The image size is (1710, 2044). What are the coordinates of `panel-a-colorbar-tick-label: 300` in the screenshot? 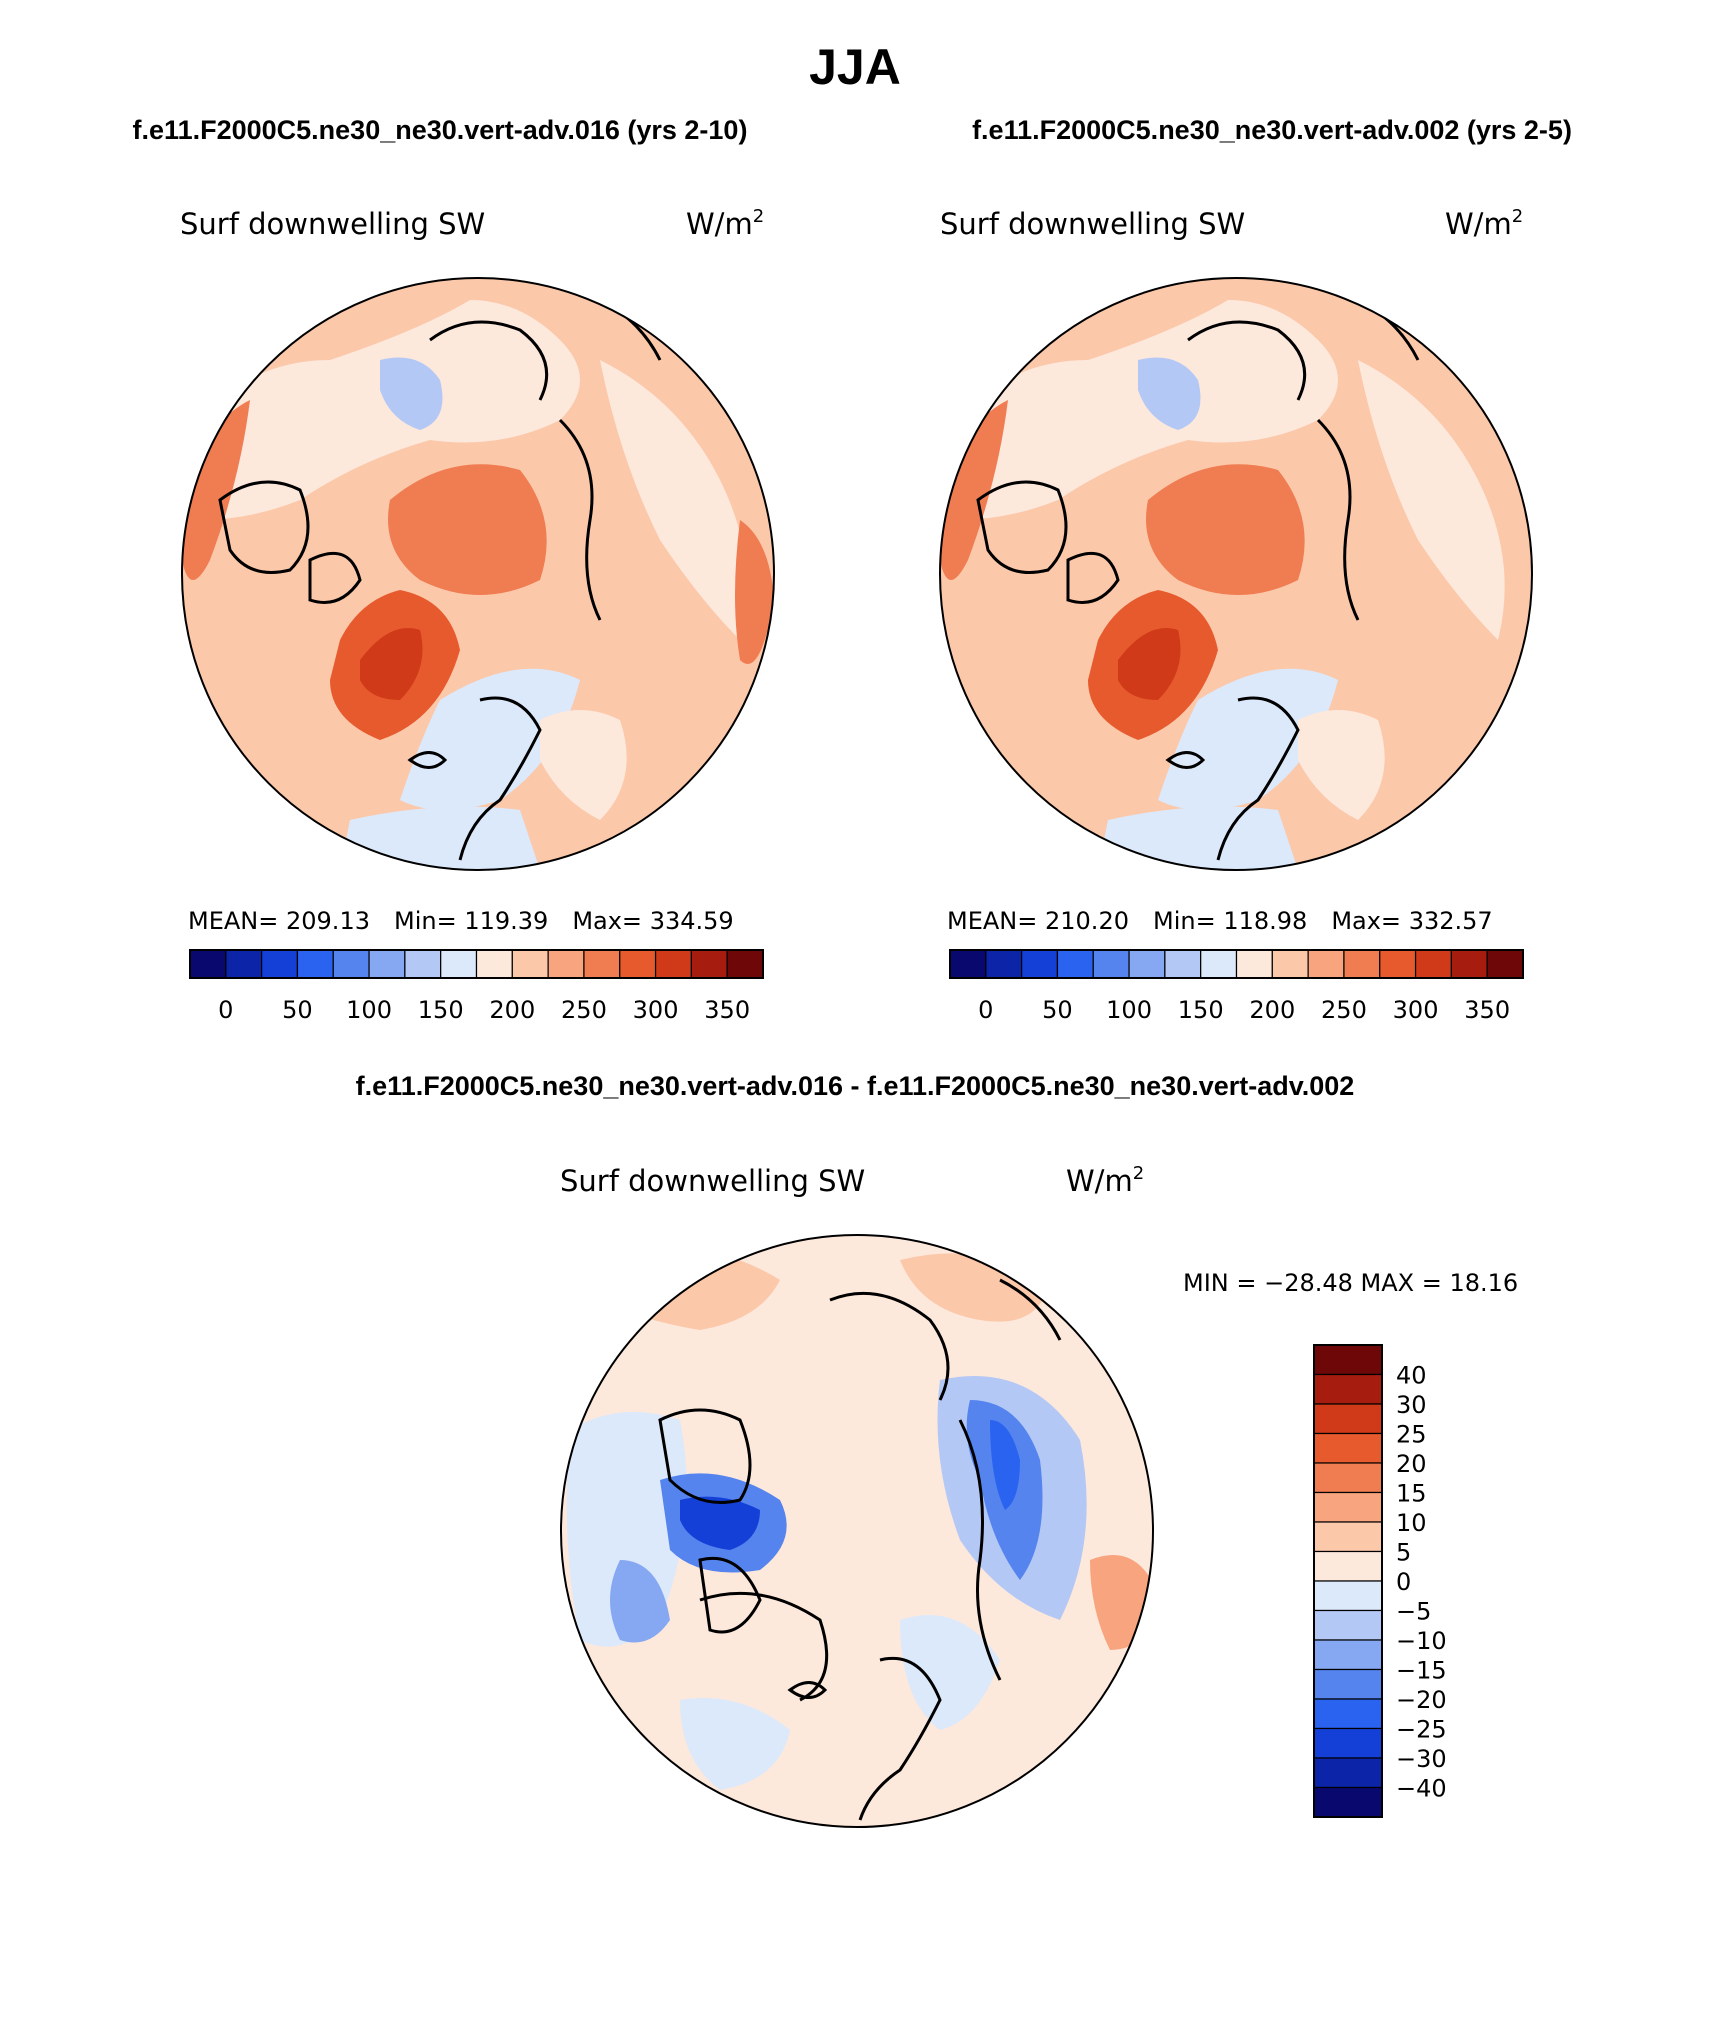 It's located at (656, 1010).